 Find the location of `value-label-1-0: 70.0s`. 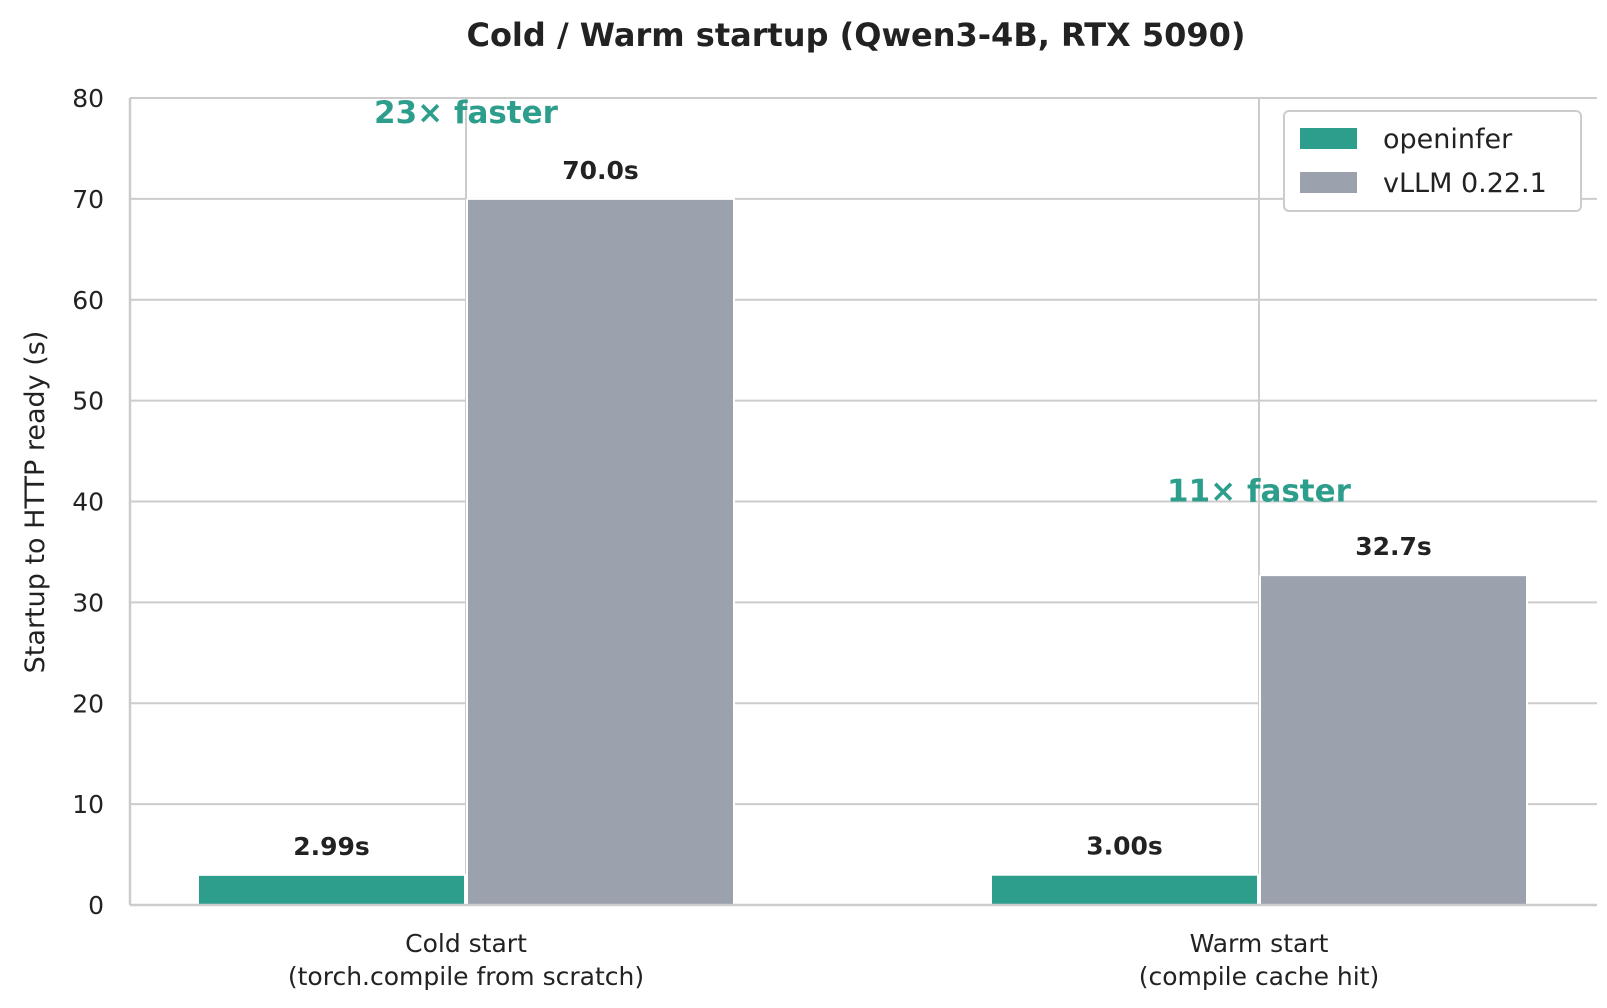

value-label-1-0: 70.0s is located at coordinates (600, 170).